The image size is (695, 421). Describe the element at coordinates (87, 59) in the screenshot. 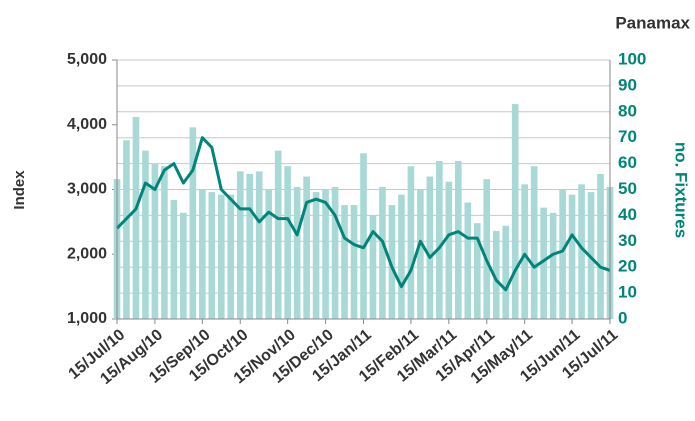

I see `y-tick-label: 5,000` at that location.